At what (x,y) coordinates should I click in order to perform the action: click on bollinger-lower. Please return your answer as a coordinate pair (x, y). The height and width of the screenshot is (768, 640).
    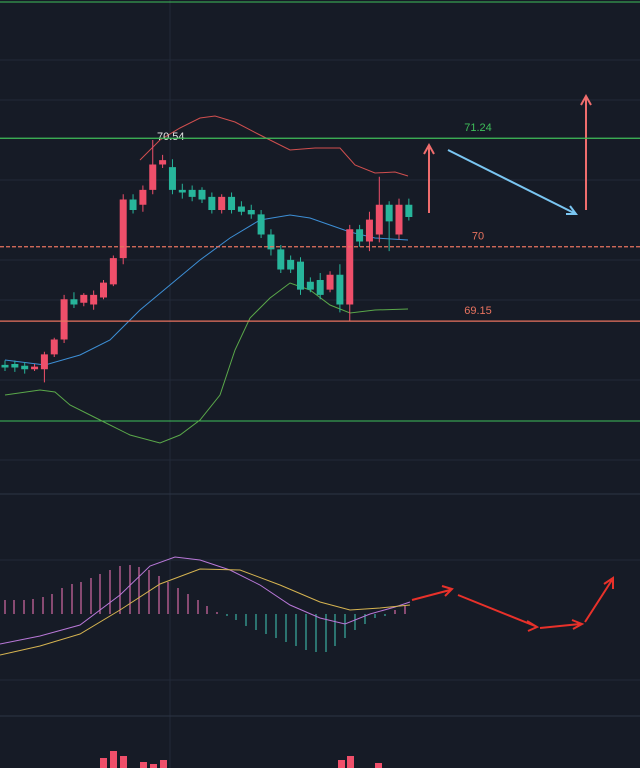
    Looking at the image, I should click on (206, 363).